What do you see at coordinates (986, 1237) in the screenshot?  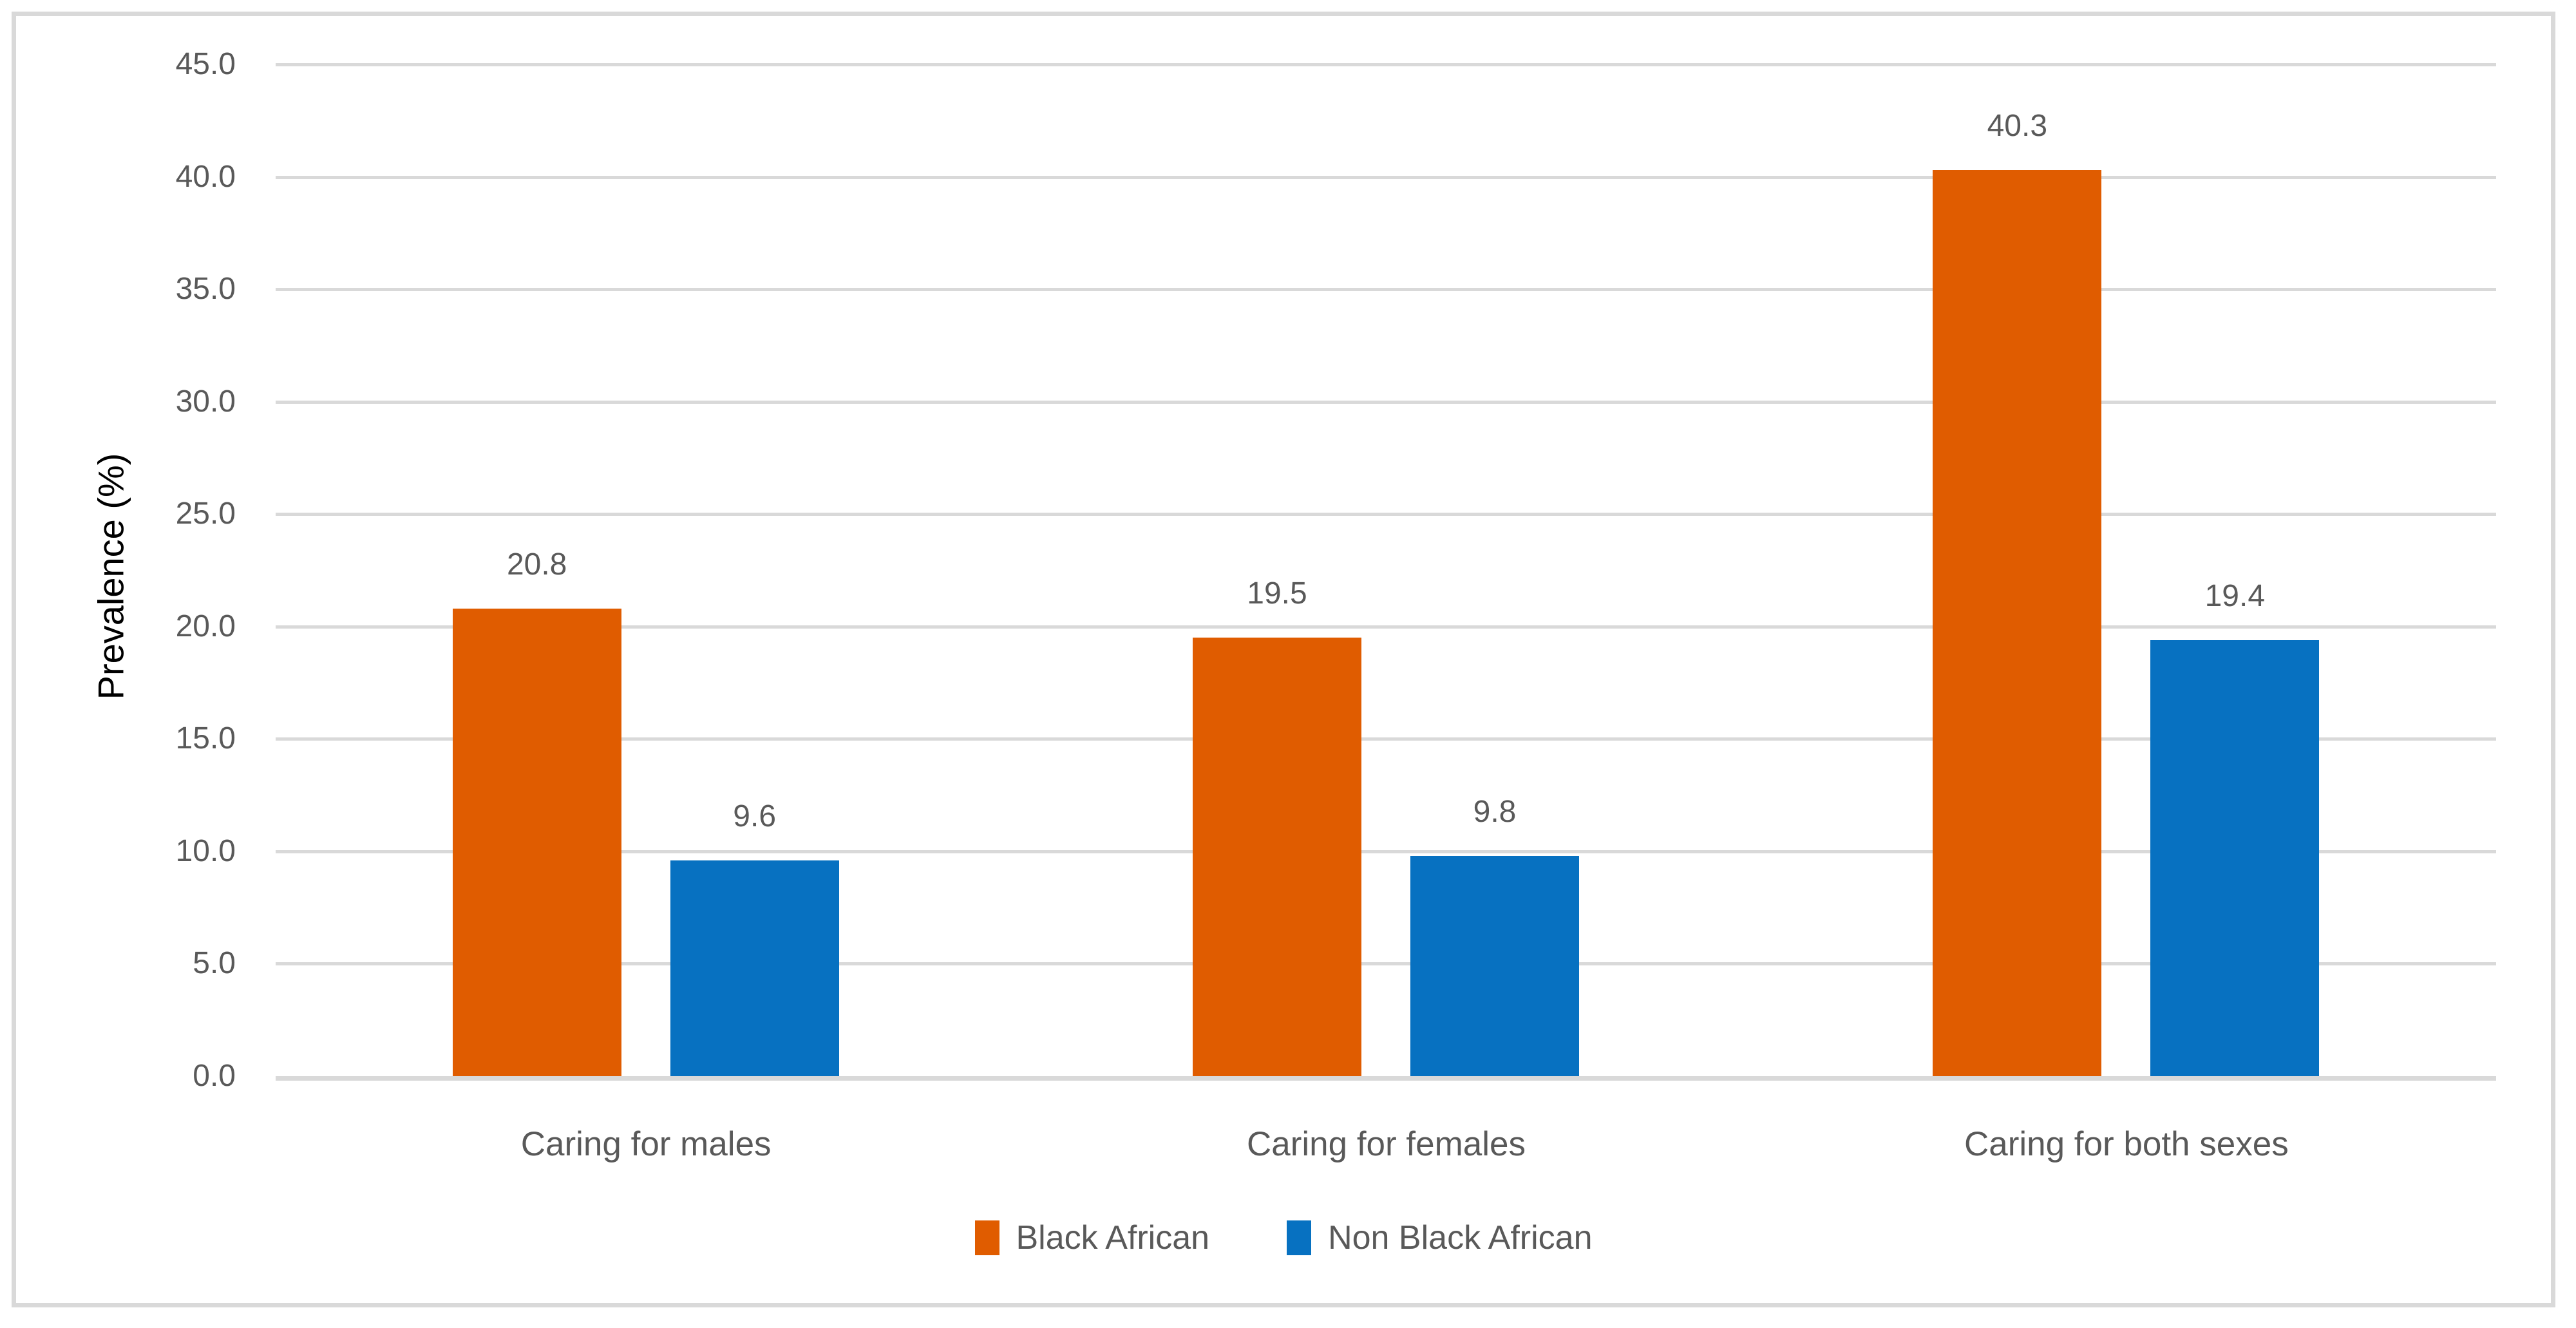 I see `legend-swatch-black-african` at bounding box center [986, 1237].